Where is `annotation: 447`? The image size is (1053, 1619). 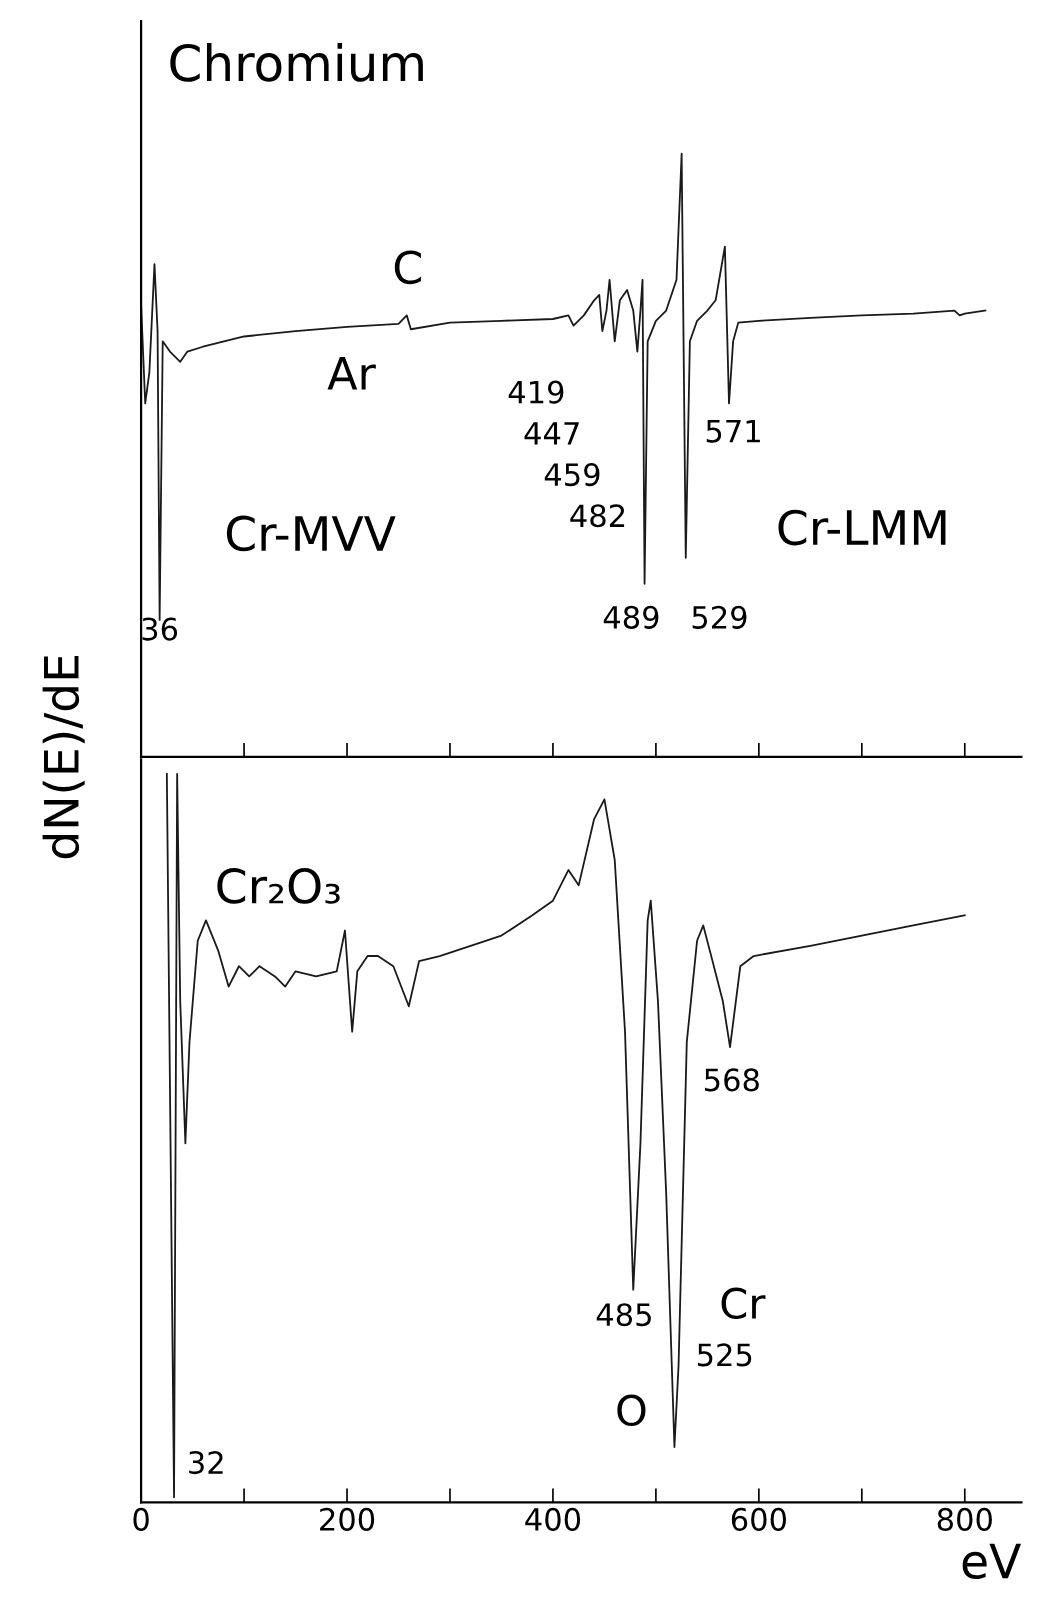
annotation: 447 is located at coordinates (551, 433).